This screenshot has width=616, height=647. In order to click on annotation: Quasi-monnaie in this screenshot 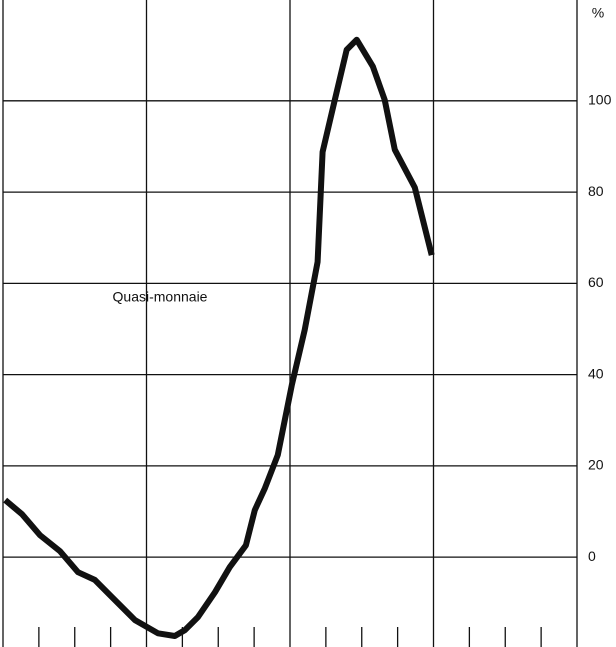, I will do `click(160, 297)`.